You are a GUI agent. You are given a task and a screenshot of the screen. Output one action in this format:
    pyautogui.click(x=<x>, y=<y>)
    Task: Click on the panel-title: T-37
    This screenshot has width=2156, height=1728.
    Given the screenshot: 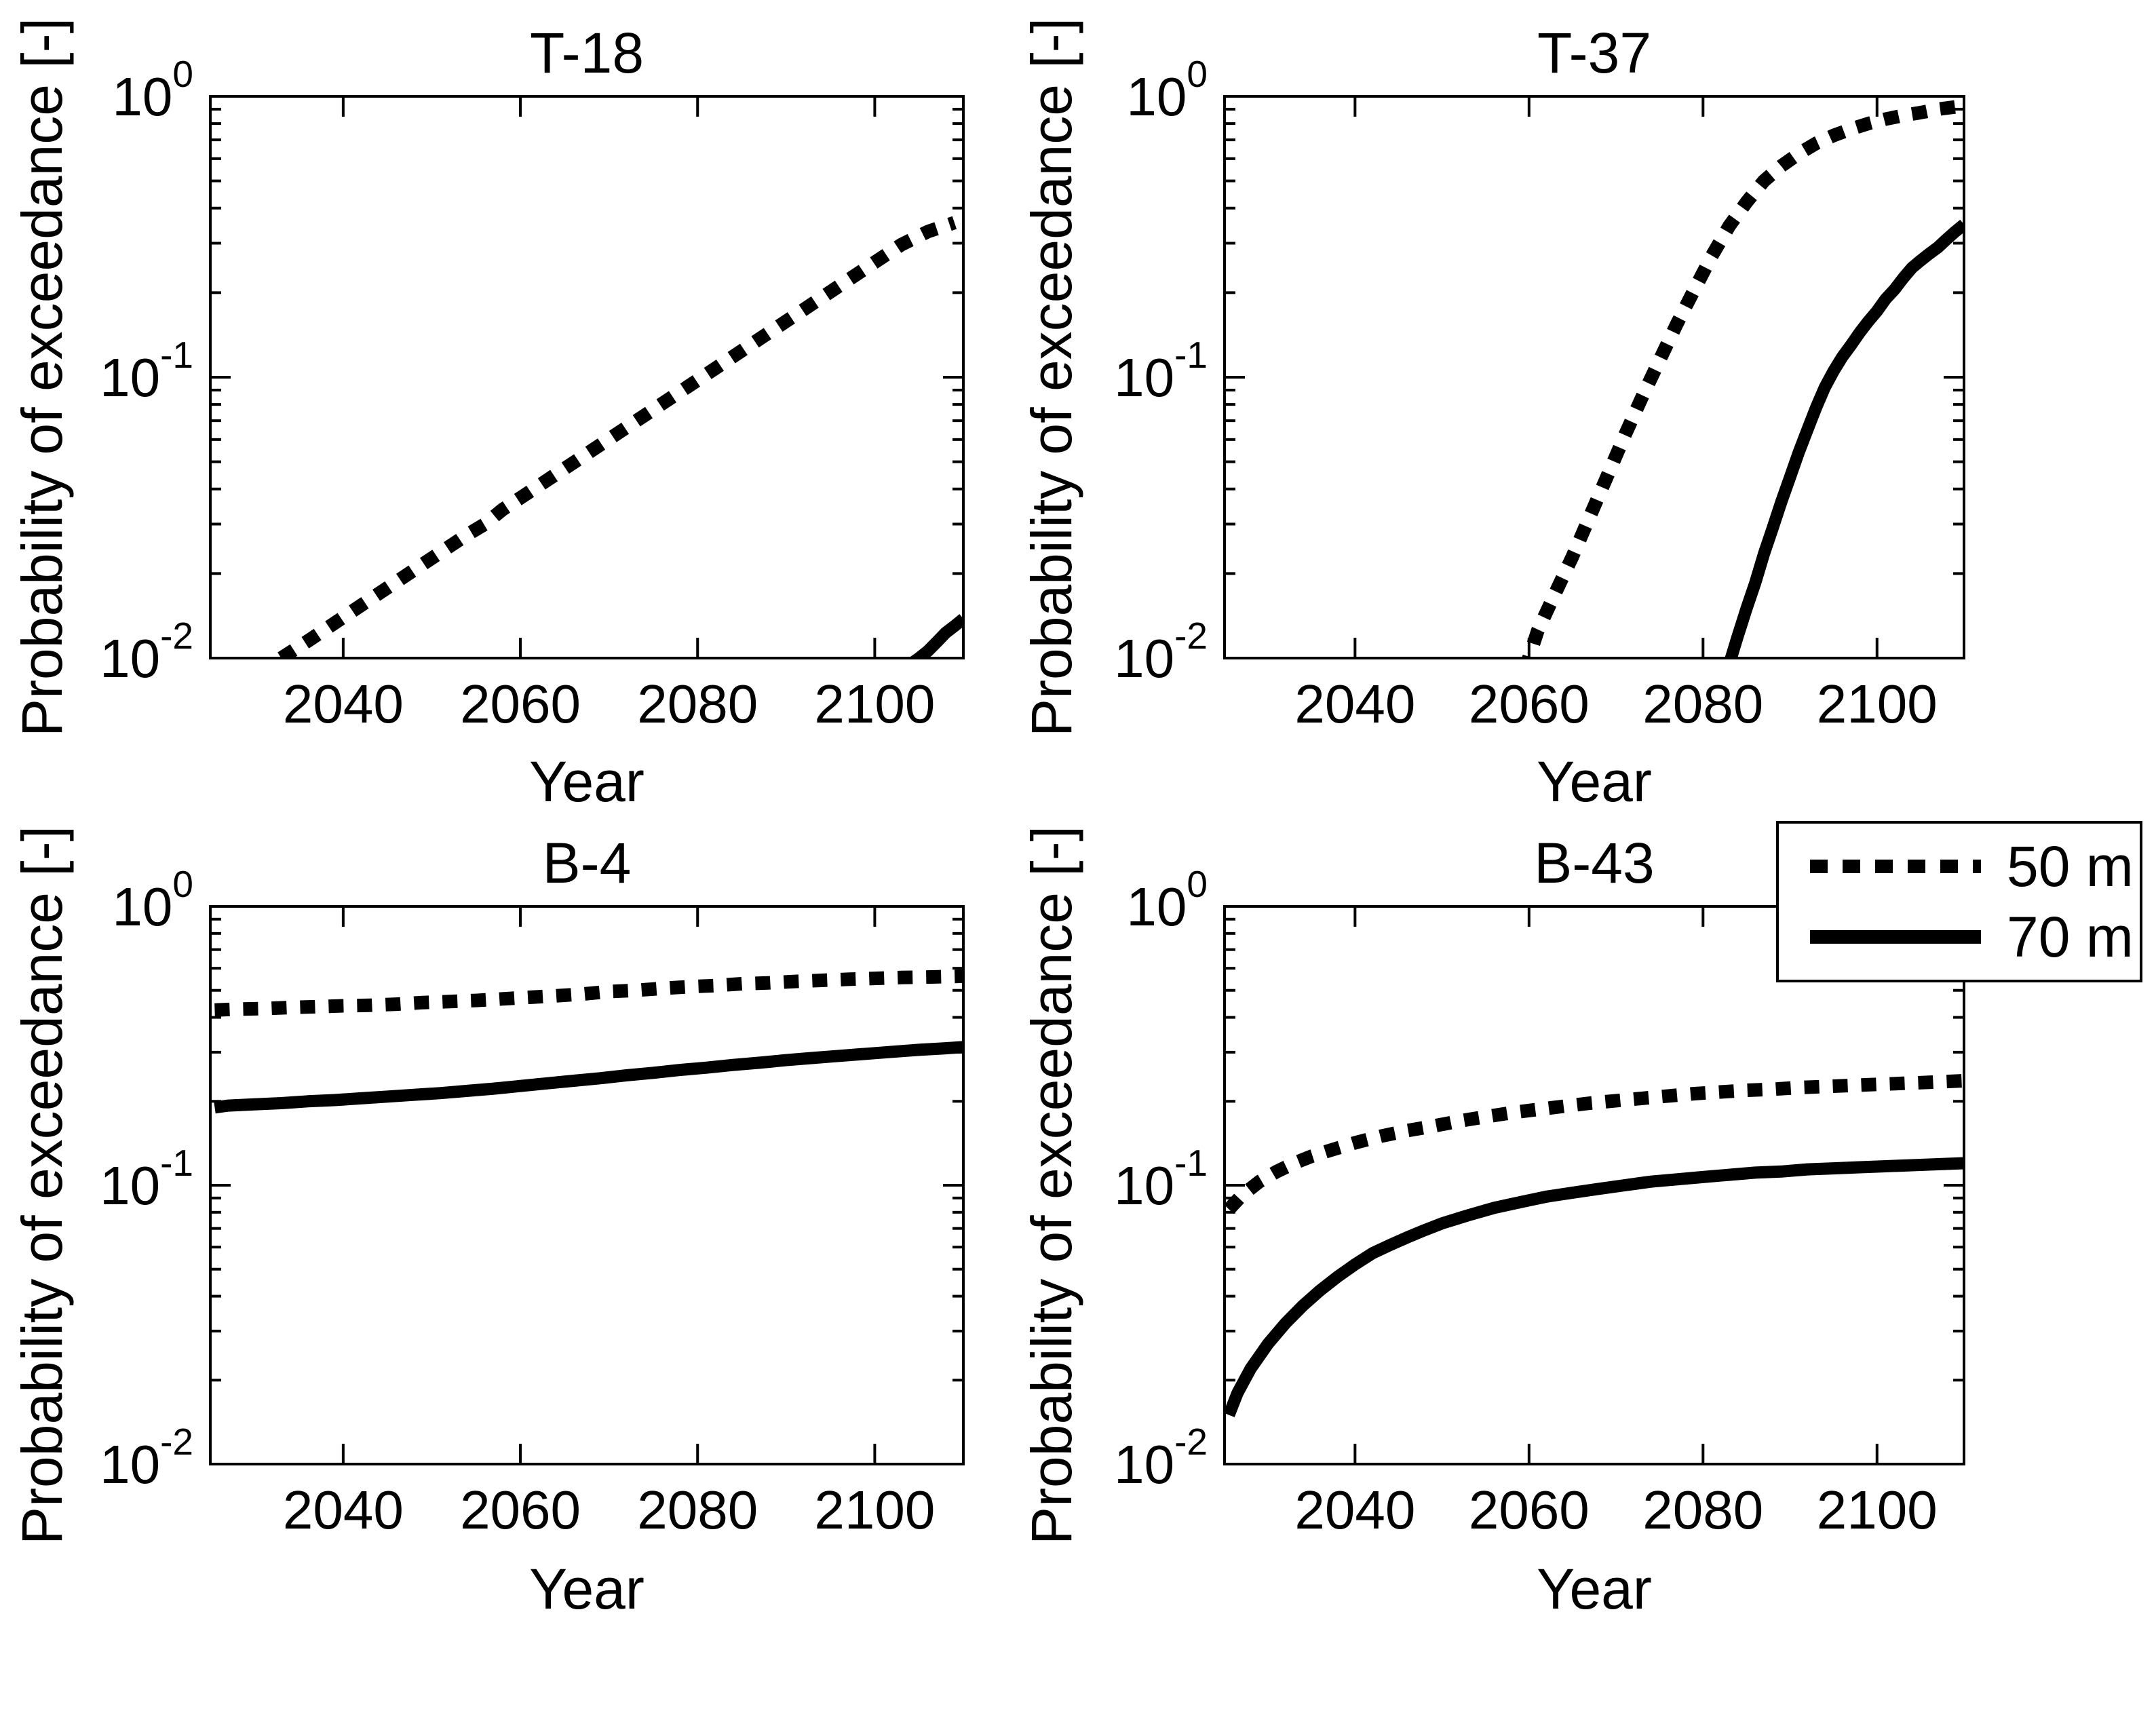 What is the action you would take?
    pyautogui.click(x=1595, y=53)
    